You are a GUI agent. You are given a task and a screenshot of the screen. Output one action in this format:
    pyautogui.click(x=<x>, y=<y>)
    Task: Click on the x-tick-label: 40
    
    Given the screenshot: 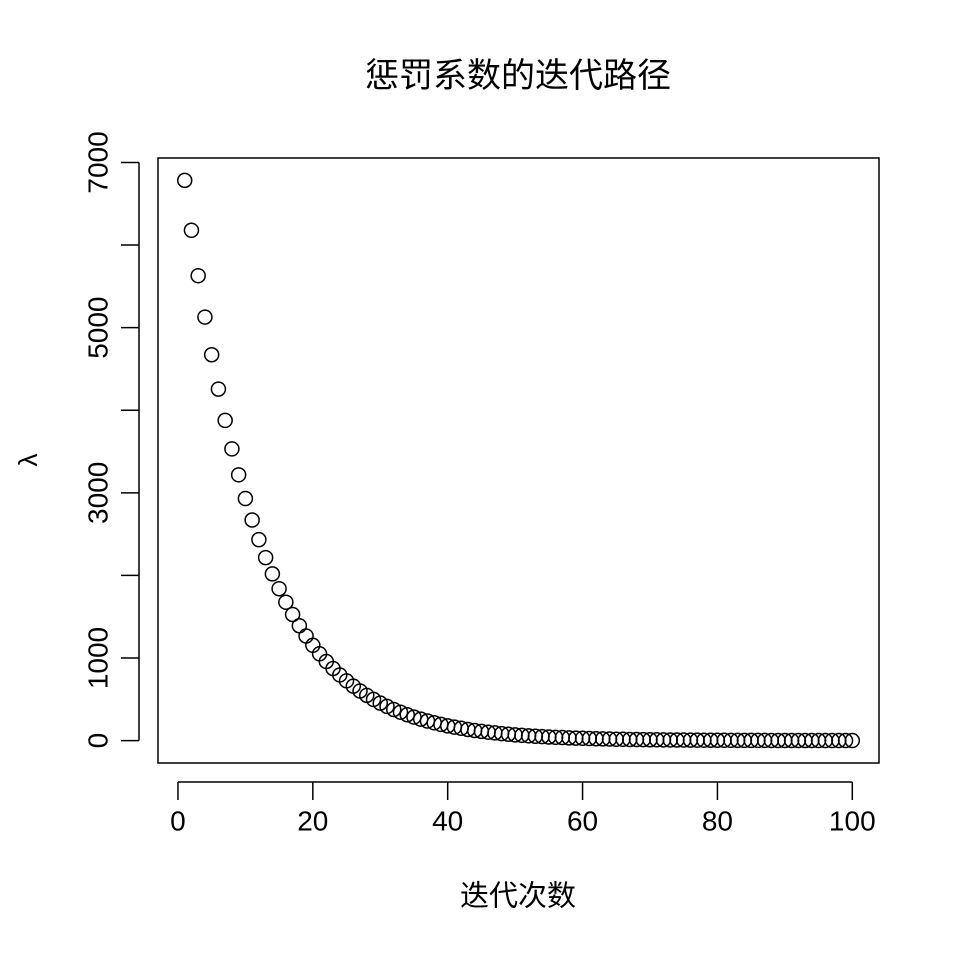 What is the action you would take?
    pyautogui.click(x=447, y=820)
    